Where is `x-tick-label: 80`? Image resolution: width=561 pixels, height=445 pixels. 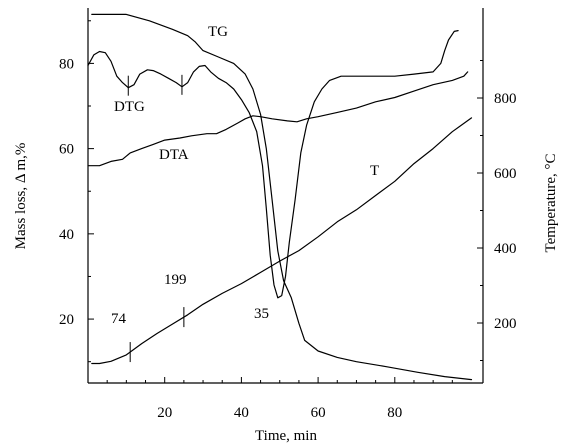 x-tick-label: 80 is located at coordinates (394, 413).